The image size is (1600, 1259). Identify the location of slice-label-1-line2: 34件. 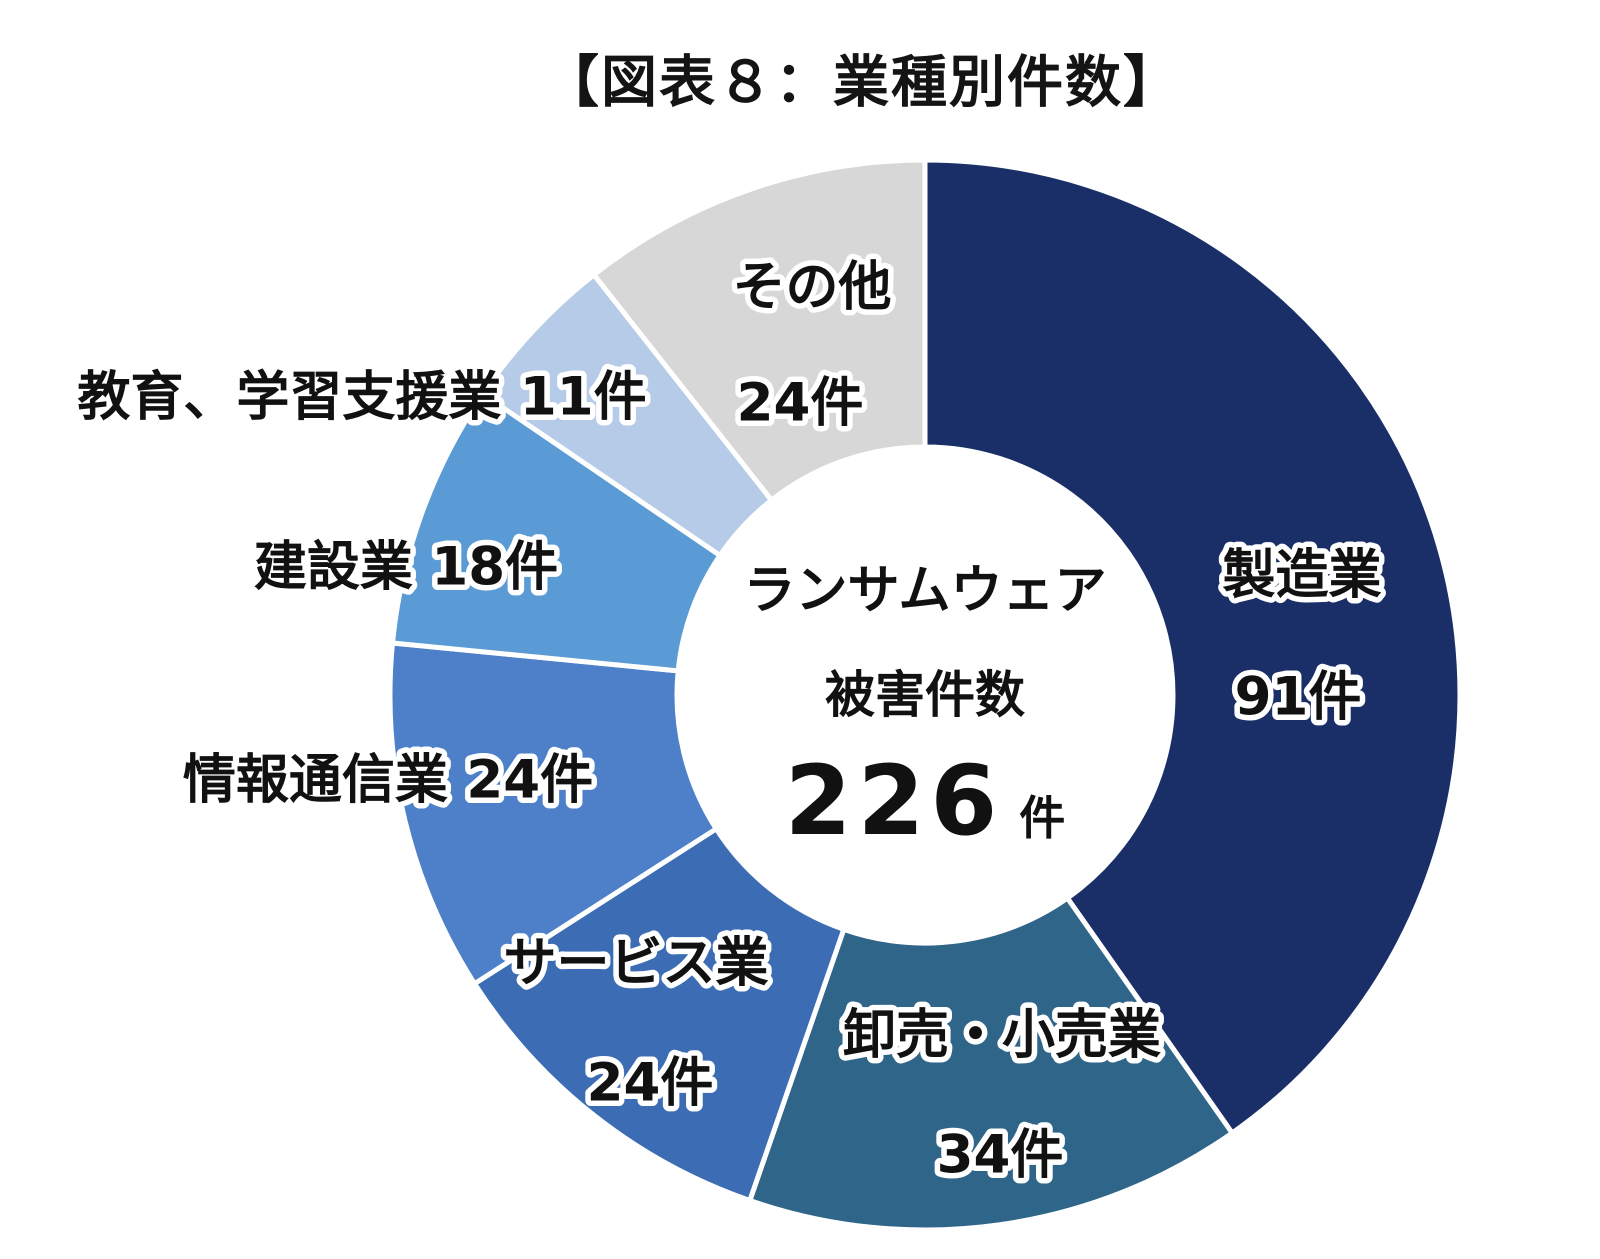
(1000, 1155).